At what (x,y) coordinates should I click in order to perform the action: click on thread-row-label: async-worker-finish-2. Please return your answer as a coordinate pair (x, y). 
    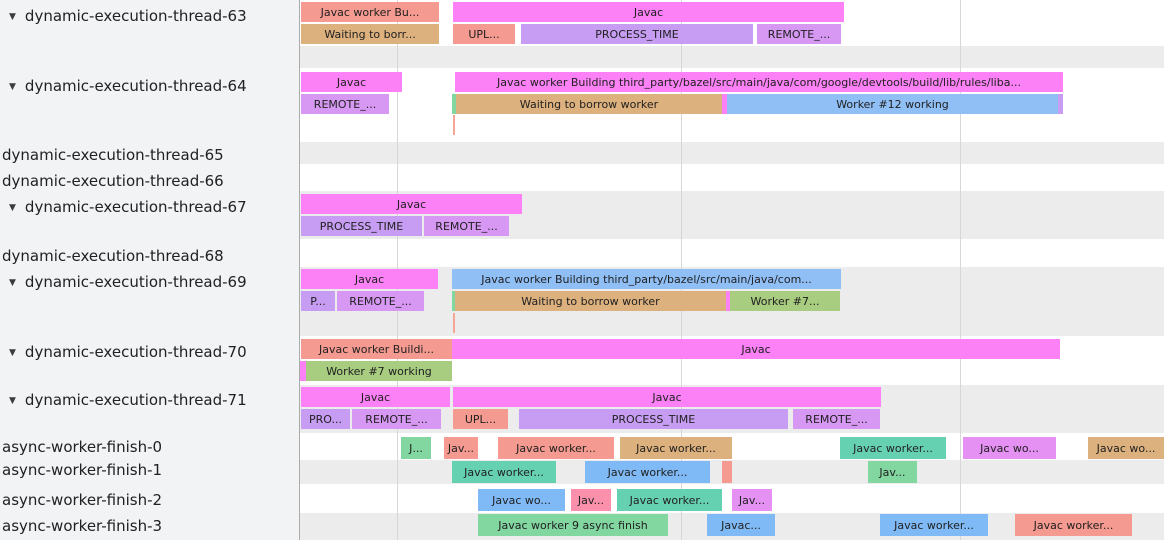
    Looking at the image, I should click on (149, 500).